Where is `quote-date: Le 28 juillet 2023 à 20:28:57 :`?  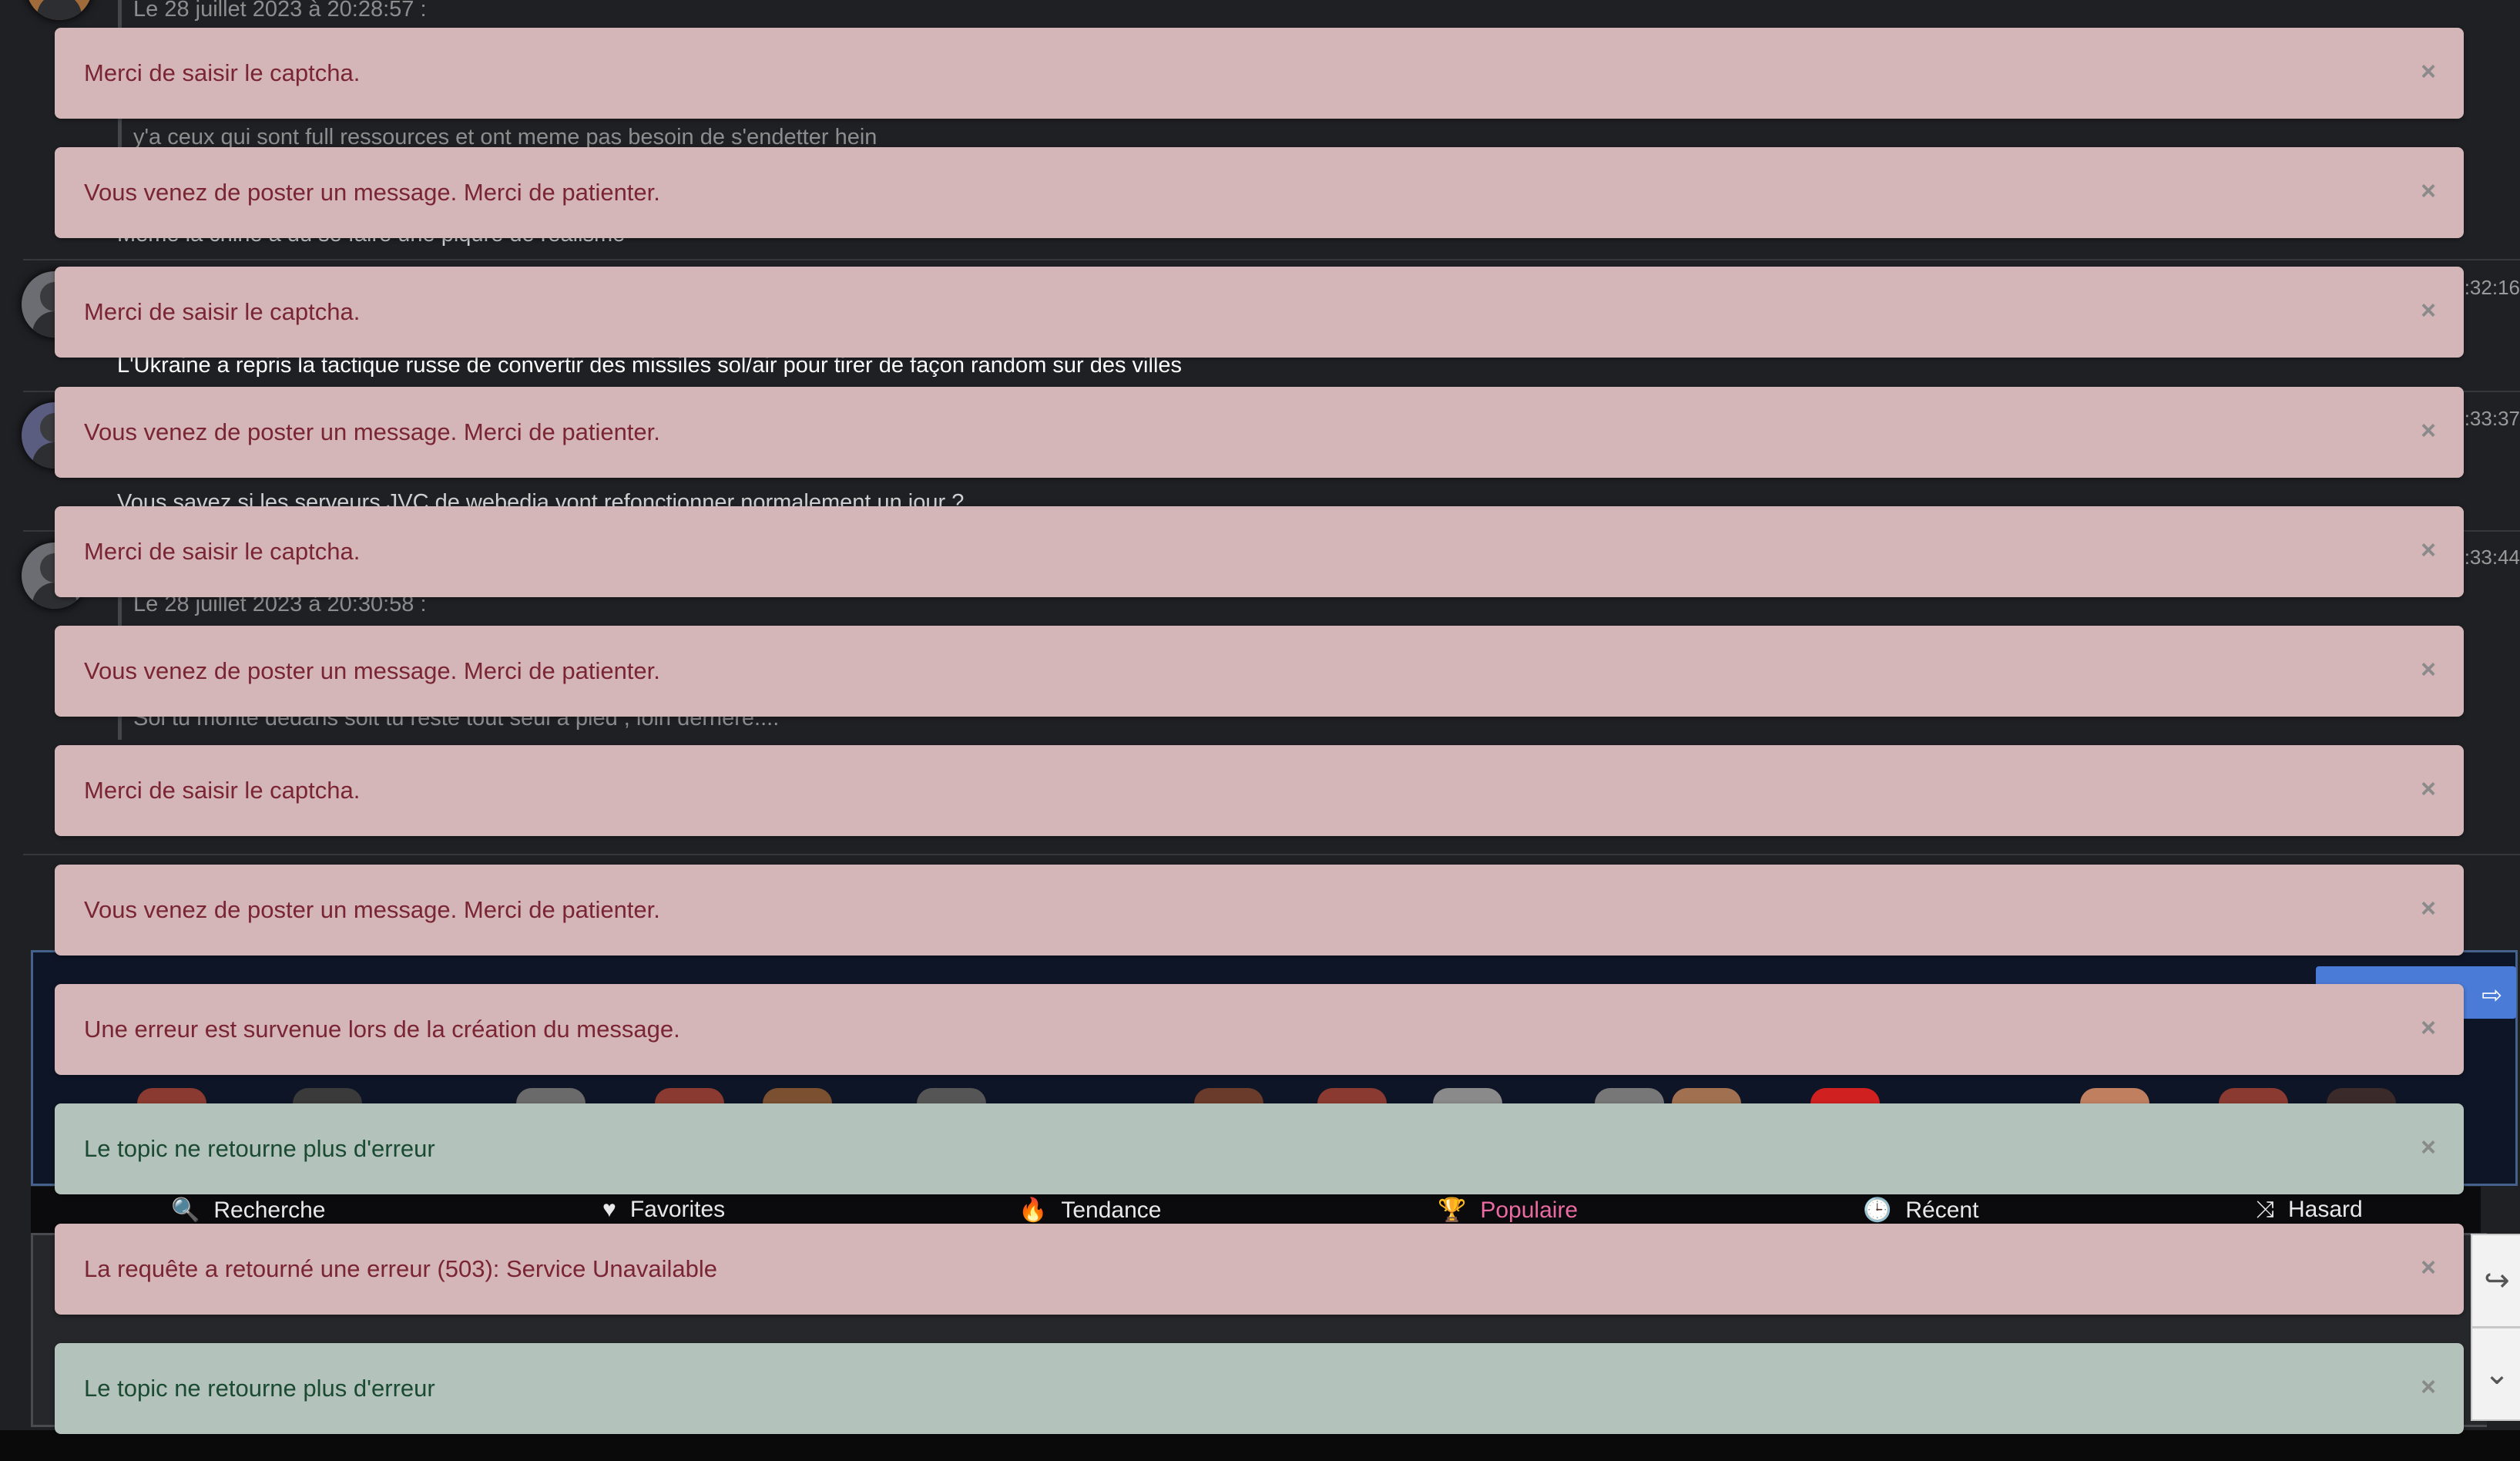 quote-date: Le 28 juillet 2023 à 20:28:57 : is located at coordinates (280, 11).